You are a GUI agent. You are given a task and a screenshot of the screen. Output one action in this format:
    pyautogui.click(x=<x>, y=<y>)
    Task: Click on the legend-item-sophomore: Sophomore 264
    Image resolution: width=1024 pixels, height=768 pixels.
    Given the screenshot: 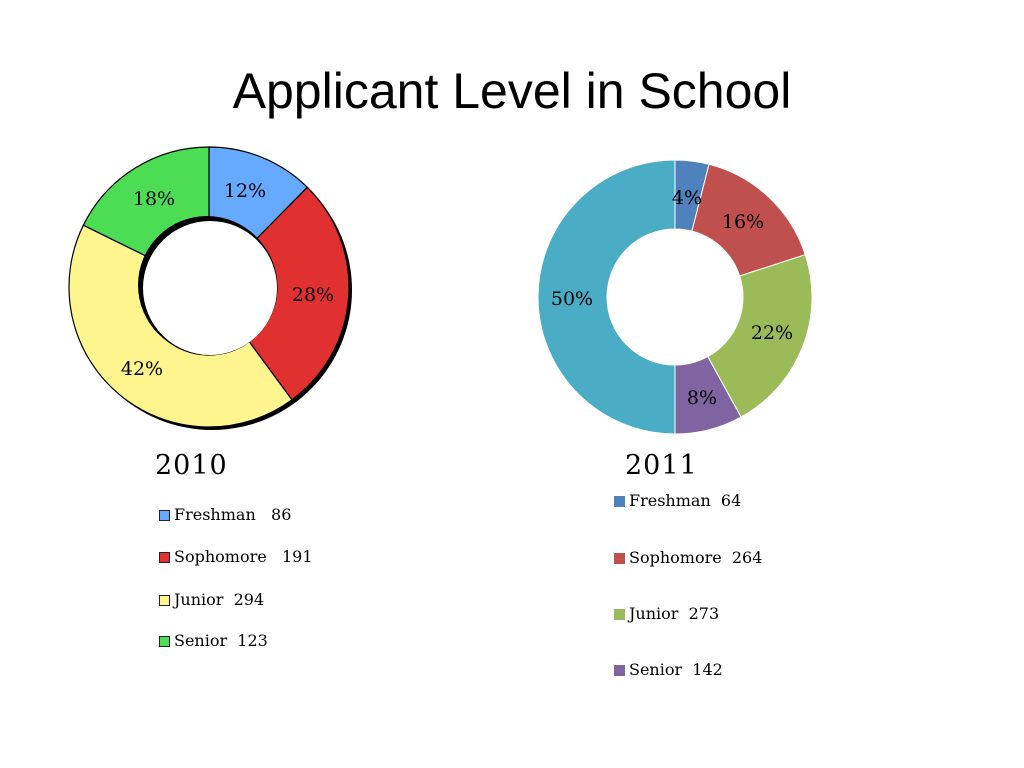 What is the action you would take?
    pyautogui.click(x=688, y=557)
    